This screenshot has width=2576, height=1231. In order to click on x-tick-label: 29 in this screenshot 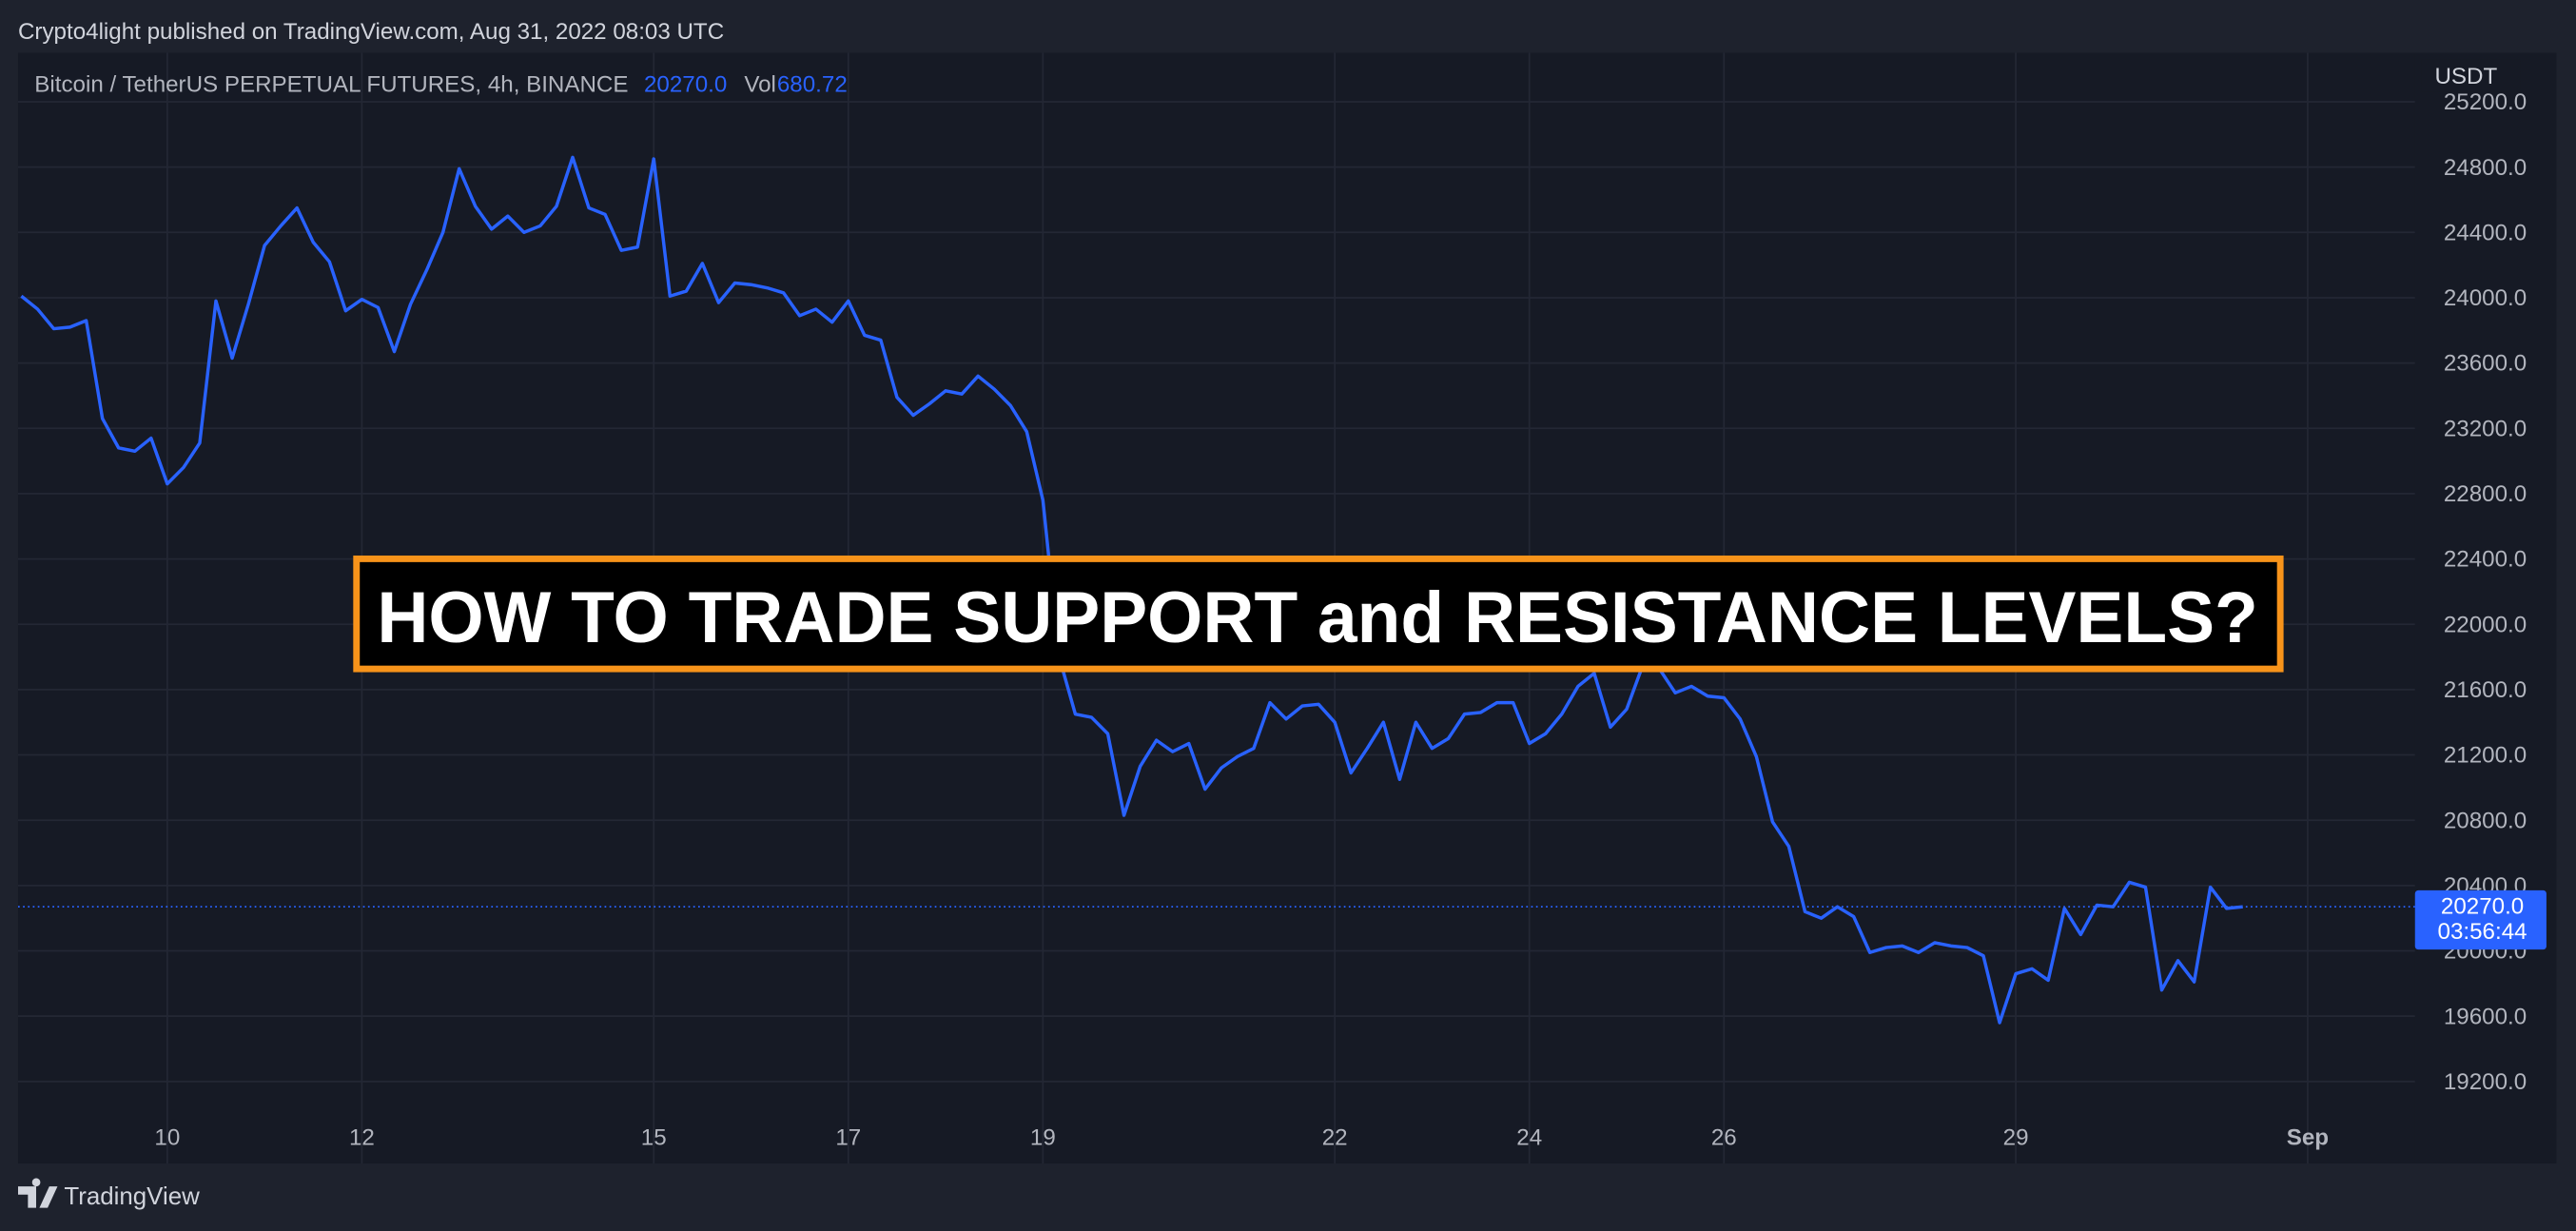, I will do `click(2016, 1137)`.